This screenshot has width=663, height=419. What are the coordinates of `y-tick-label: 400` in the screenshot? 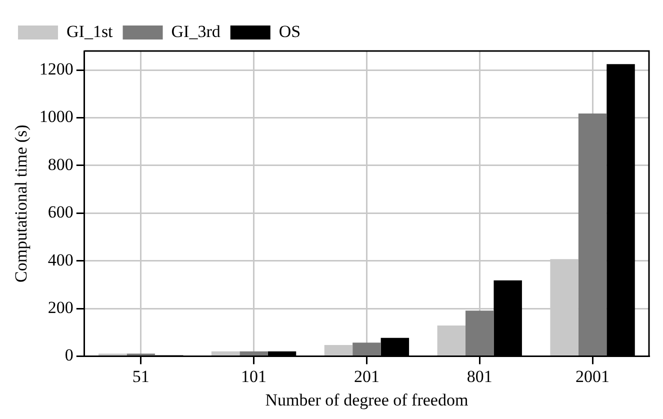 It's located at (61, 260).